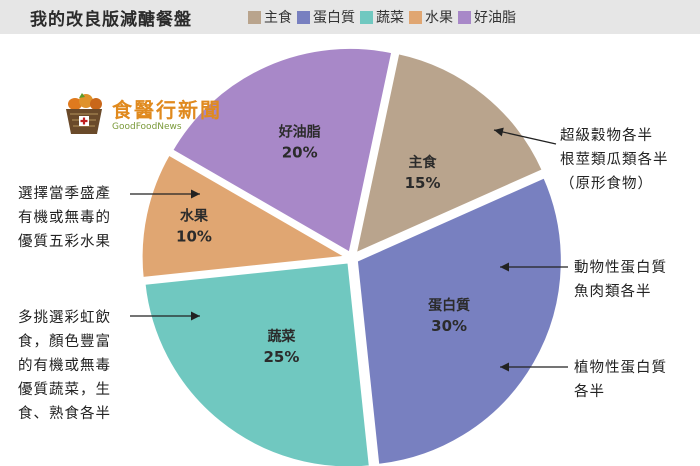  I want to click on legend-label-grain: 主食, so click(278, 18).